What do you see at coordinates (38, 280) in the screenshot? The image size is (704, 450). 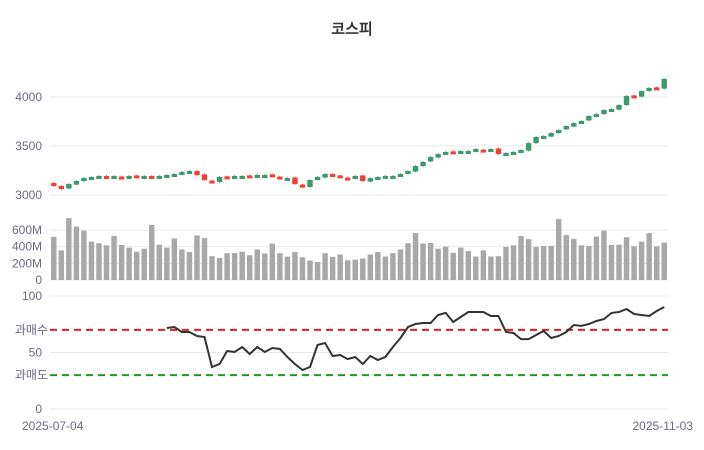 I see `volume-tick-label: 0` at bounding box center [38, 280].